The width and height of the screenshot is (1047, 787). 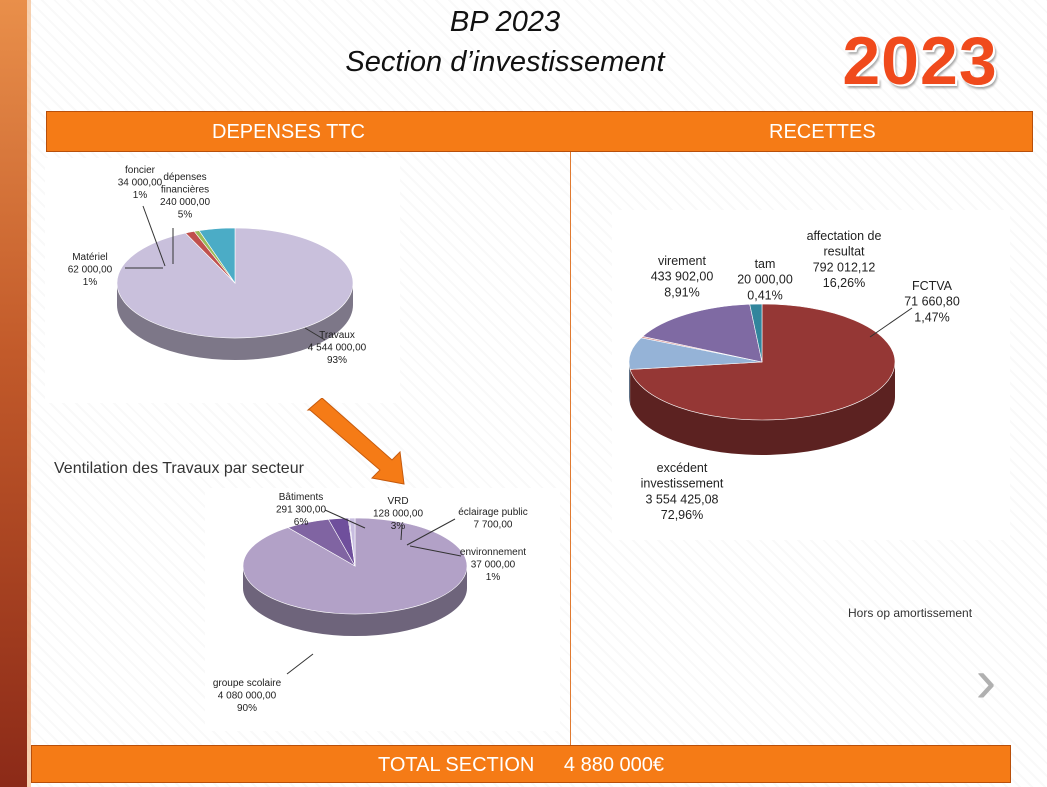 I want to click on total-value: 4 880 000€, so click(x=613, y=765).